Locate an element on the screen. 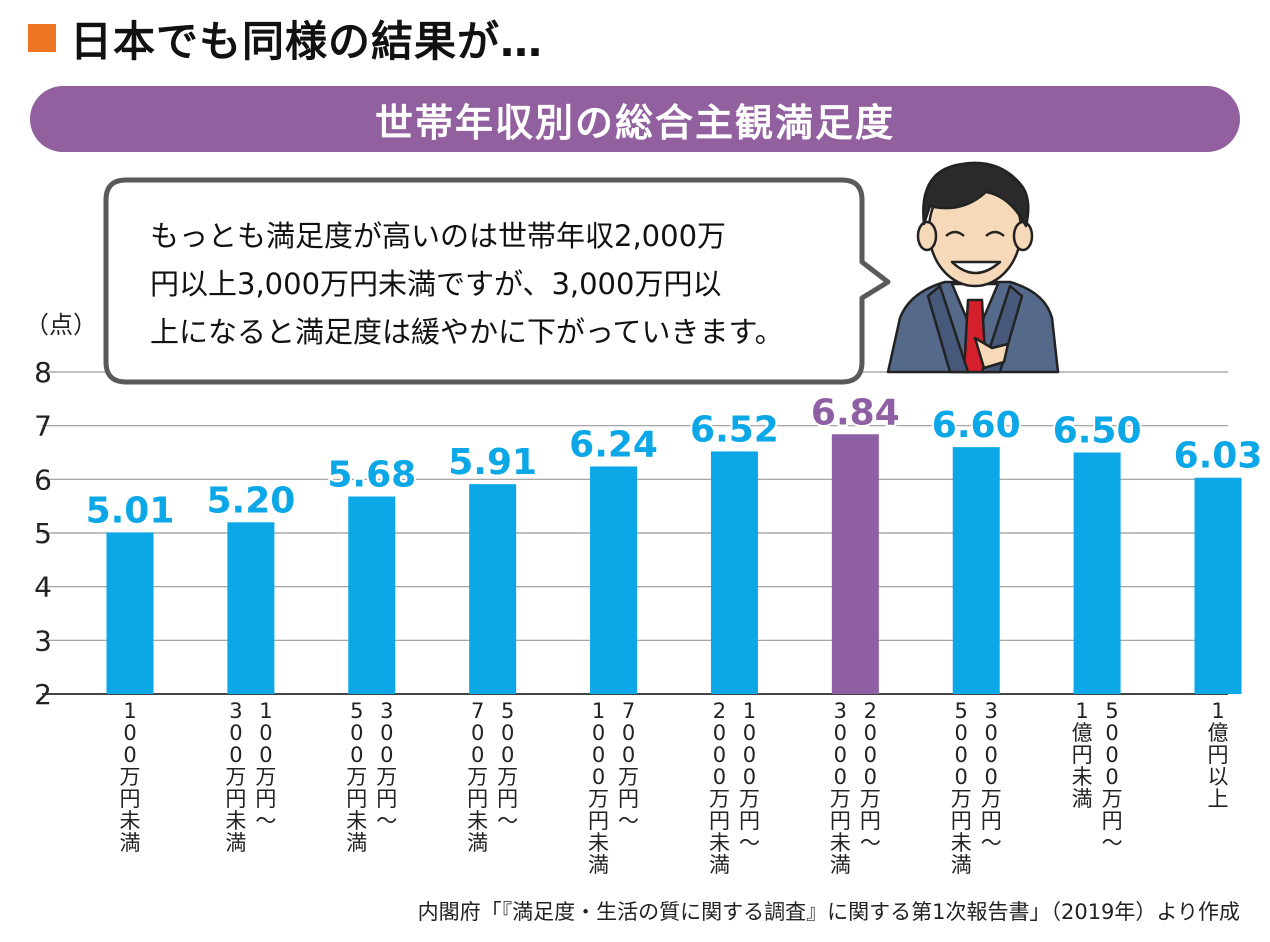  y-tick-label: 7 is located at coordinates (43, 426).